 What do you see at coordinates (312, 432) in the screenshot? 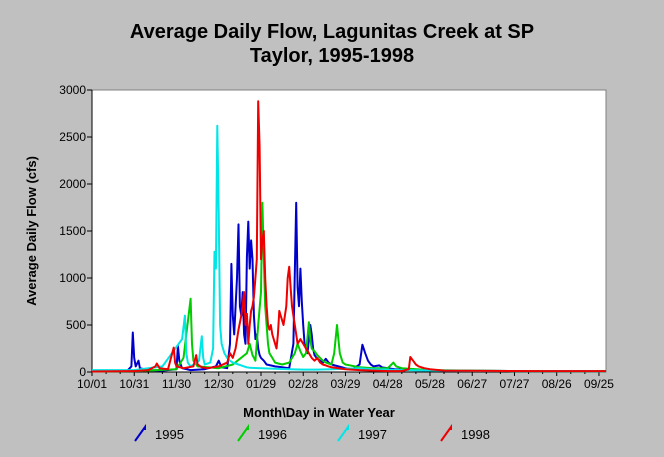
I see `legend: 1995 1996 1997 1998` at bounding box center [312, 432].